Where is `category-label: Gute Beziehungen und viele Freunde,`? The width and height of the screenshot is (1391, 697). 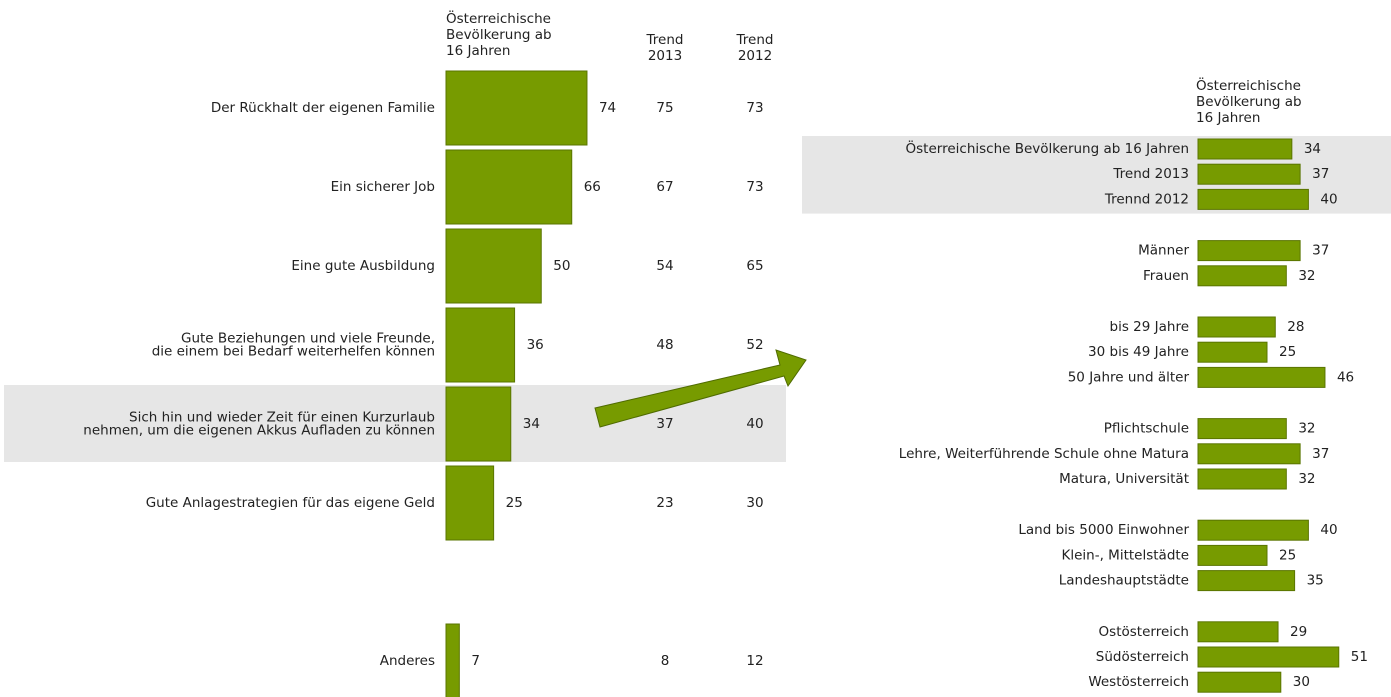 category-label: Gute Beziehungen und viele Freunde, is located at coordinates (308, 339).